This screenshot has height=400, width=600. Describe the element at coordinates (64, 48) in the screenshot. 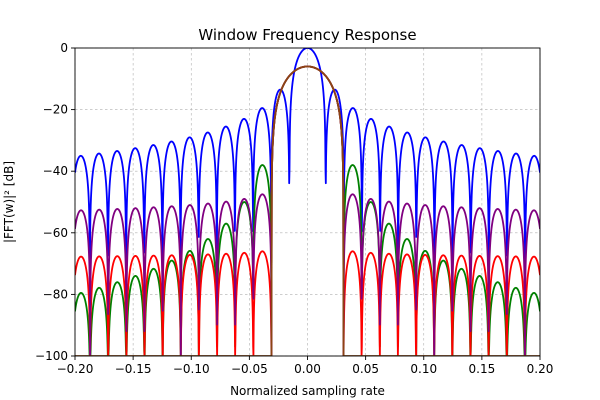

I see `y-tick-label: 0` at that location.